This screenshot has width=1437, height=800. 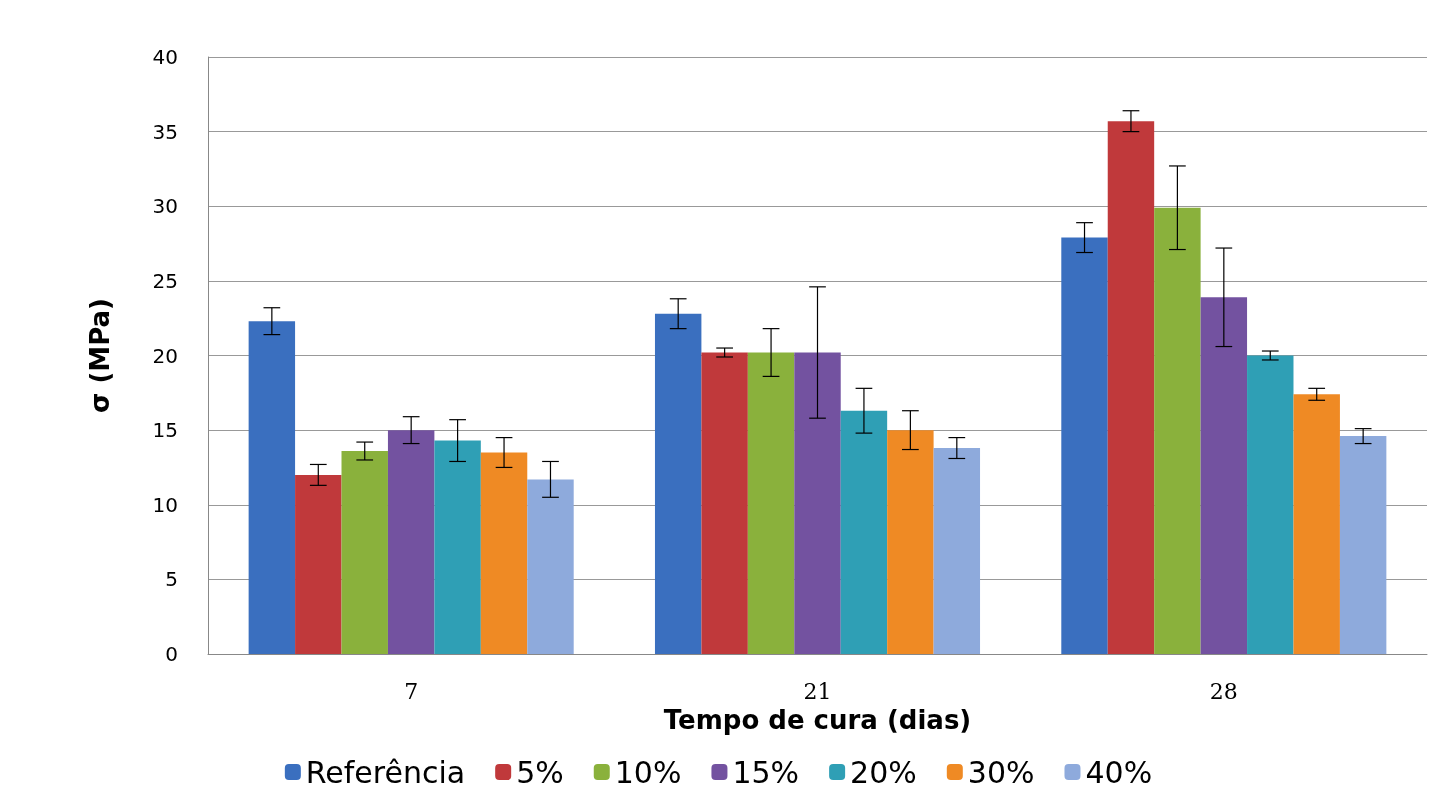 What do you see at coordinates (165, 57) in the screenshot?
I see `y-tick-label: 40` at bounding box center [165, 57].